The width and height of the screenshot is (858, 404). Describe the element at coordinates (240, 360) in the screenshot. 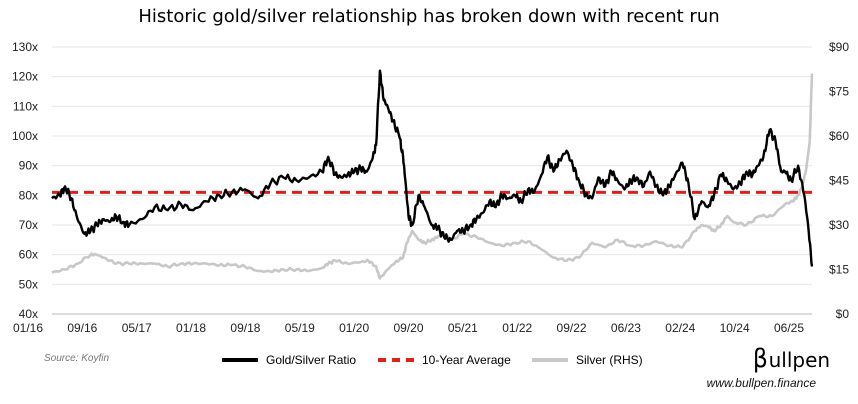

I see `legend-swatch-solid-black` at that location.